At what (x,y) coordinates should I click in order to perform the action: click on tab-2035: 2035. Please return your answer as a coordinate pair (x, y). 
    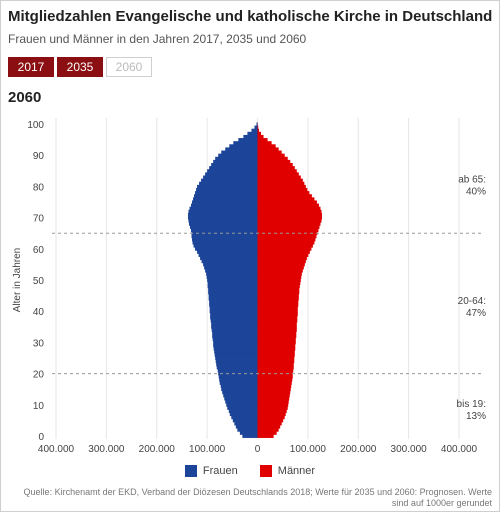
    Looking at the image, I should click on (80, 67).